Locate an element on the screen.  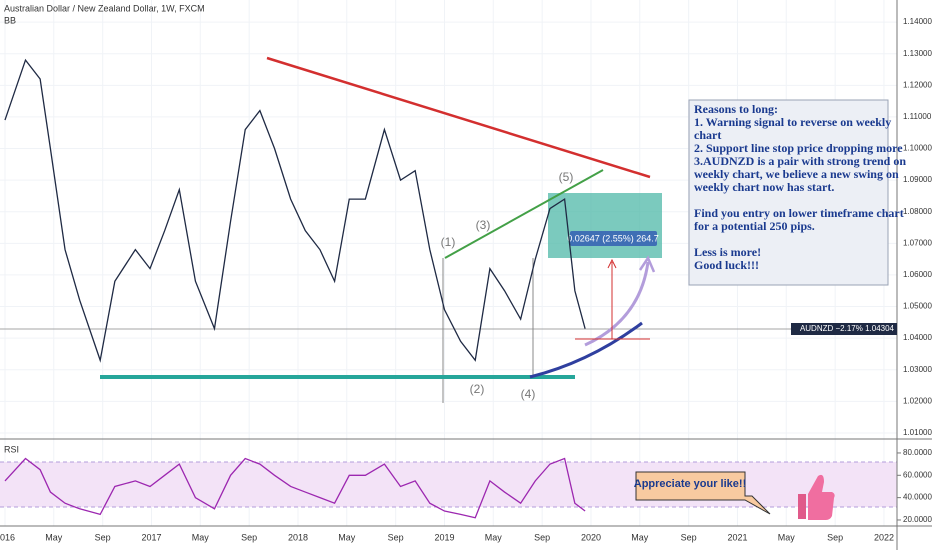
wave-label: (5) is located at coordinates (566, 177).